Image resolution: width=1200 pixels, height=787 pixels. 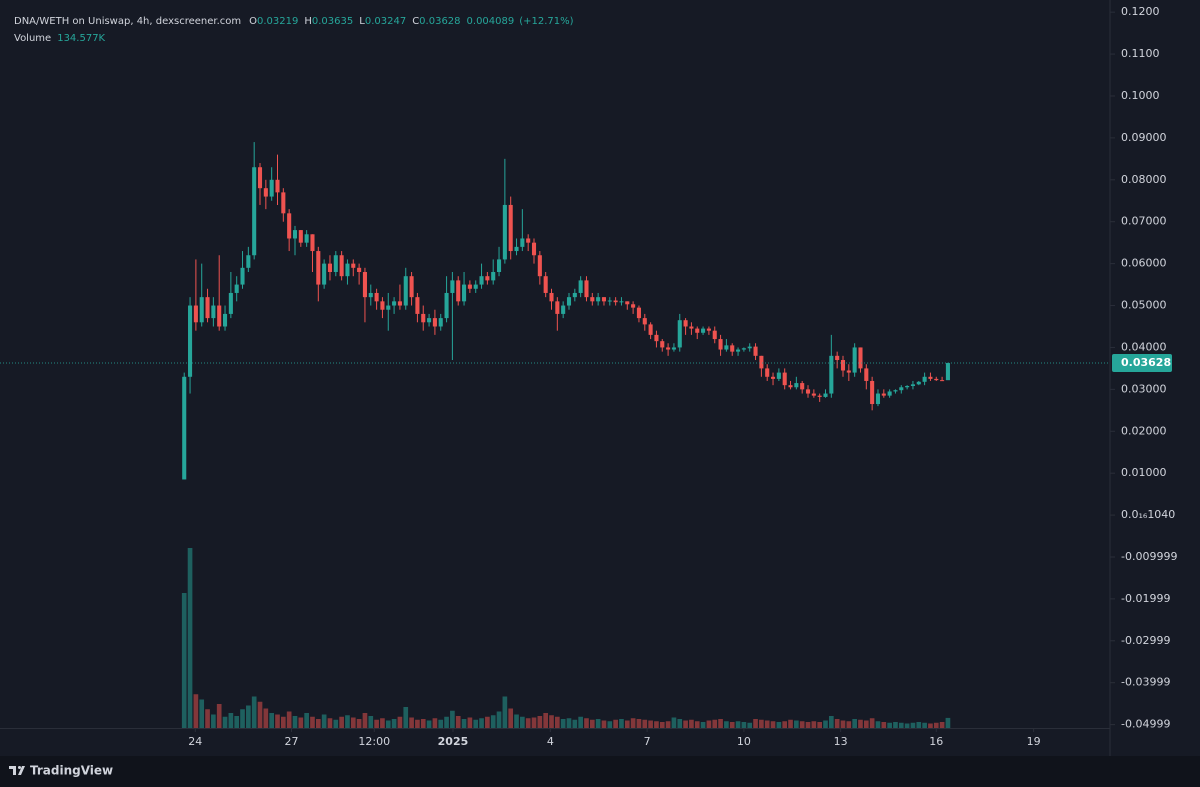 I want to click on y-tick-label: 0.07000, so click(x=1144, y=221).